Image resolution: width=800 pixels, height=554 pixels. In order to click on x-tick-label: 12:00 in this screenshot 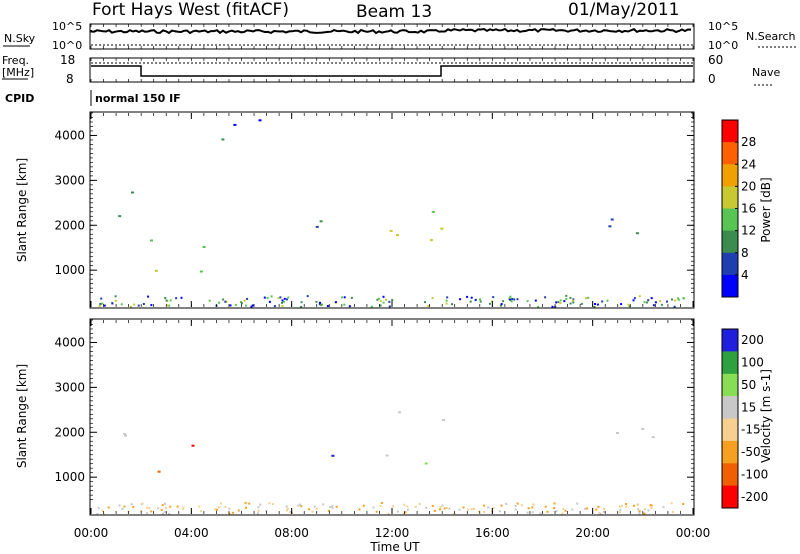, I will do `click(392, 533)`.